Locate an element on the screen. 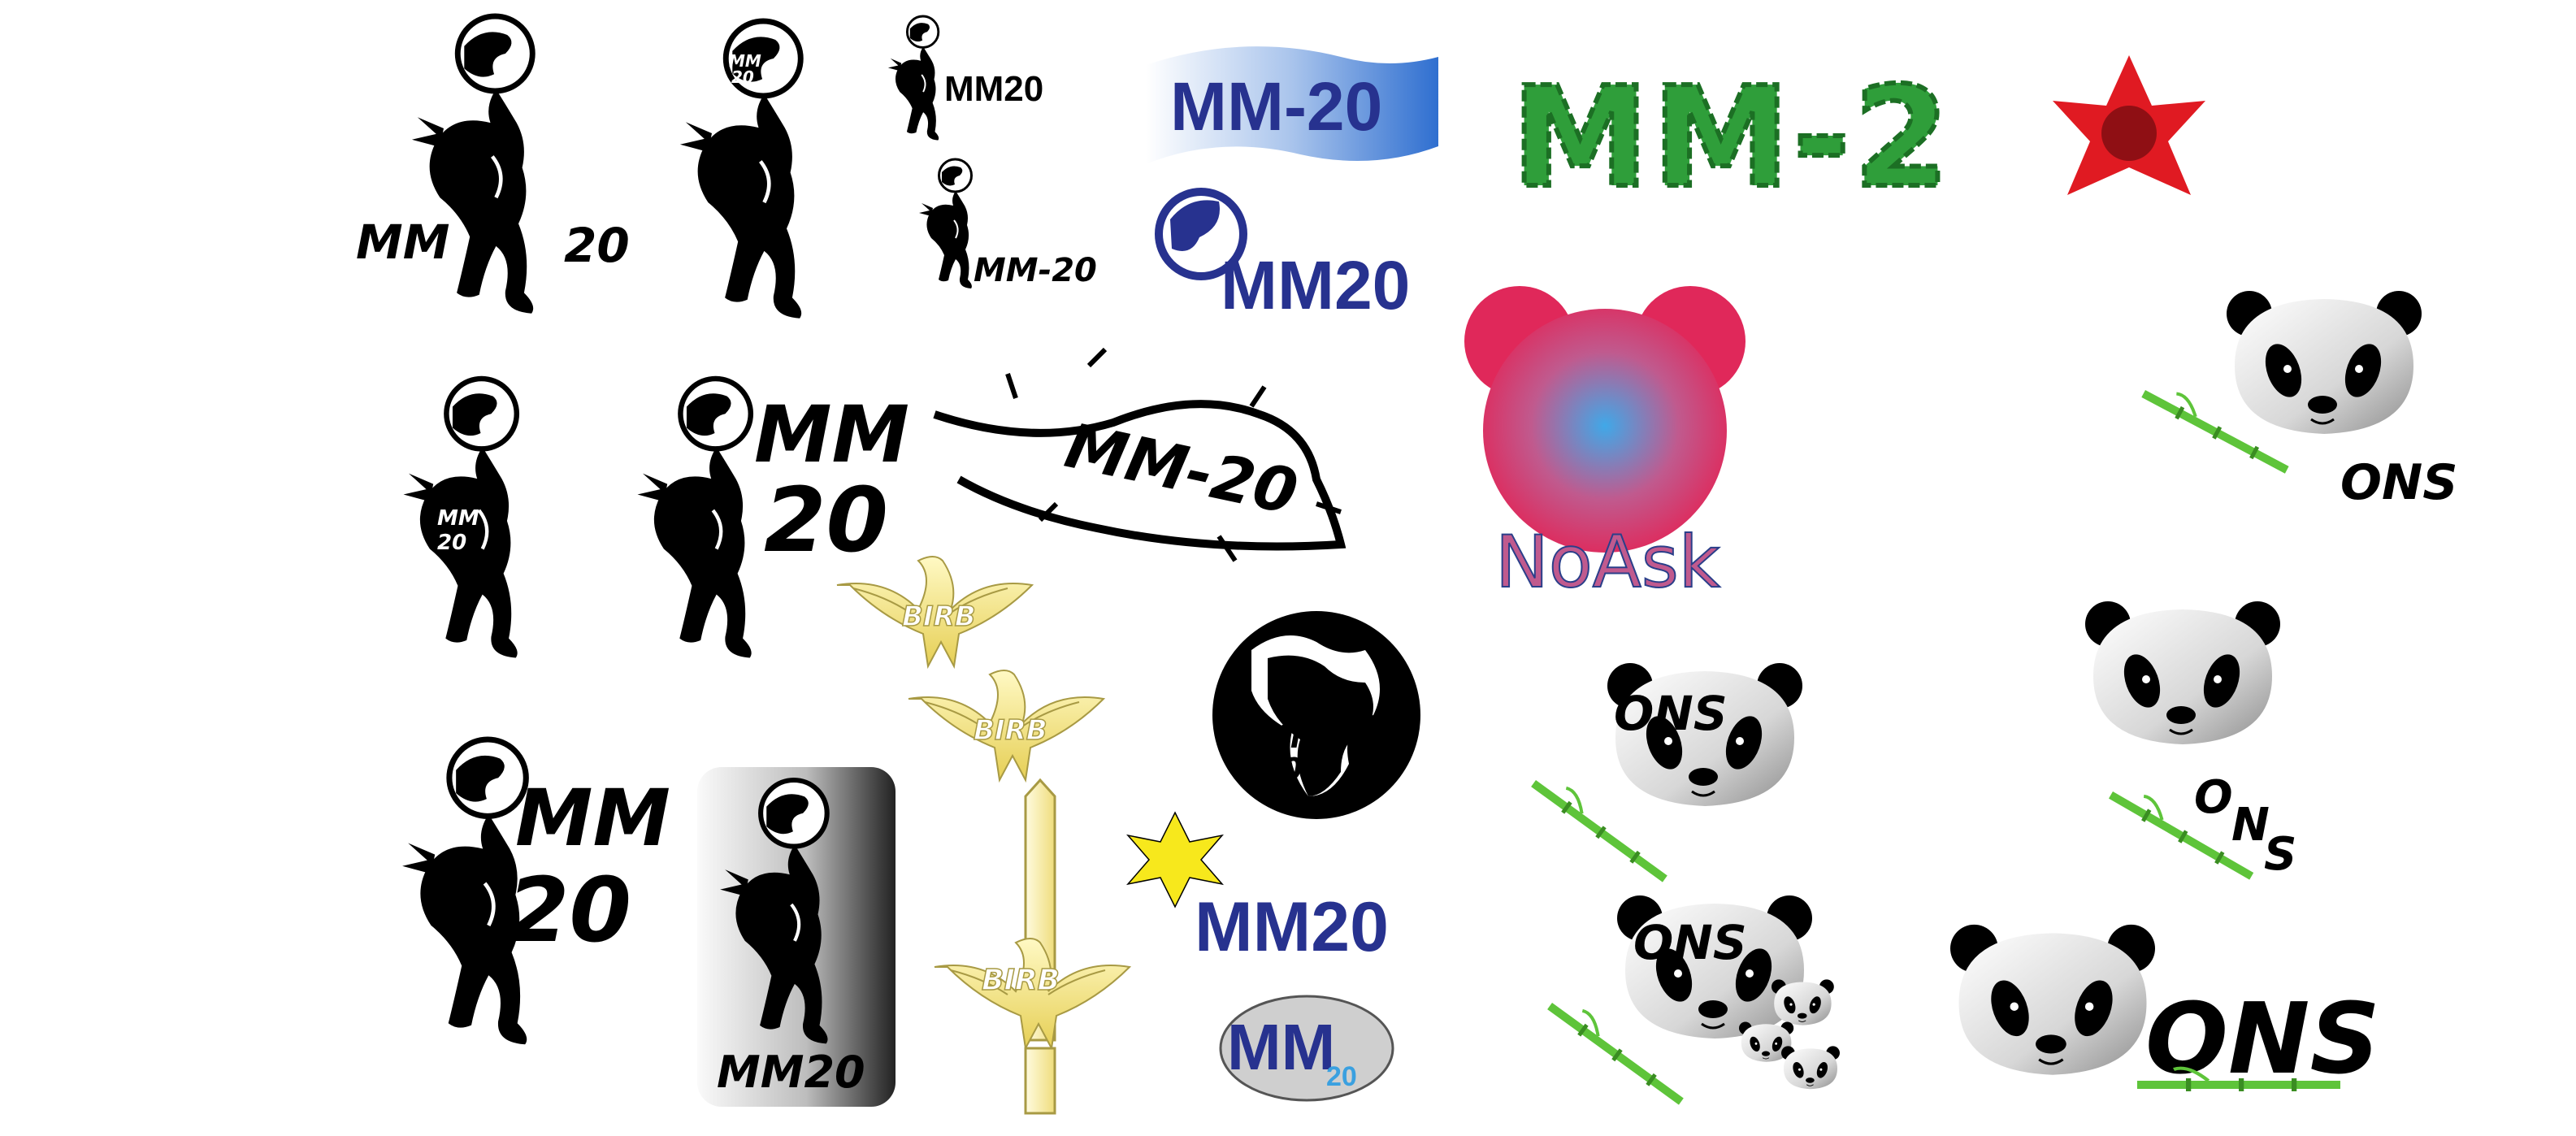 Image resolution: width=2576 pixels, height=1136 pixels. panda-text-1: ONS is located at coordinates (2398, 482).